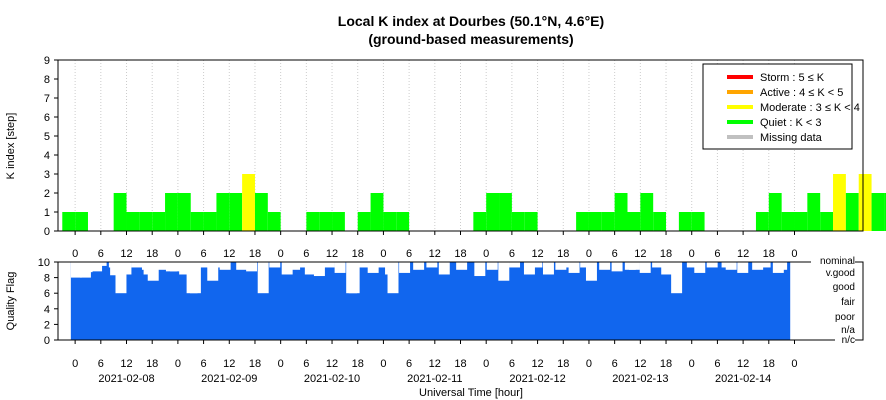 The width and height of the screenshot is (886, 400). What do you see at coordinates (47, 99) in the screenshot?
I see `k-y-tick-label: 7` at bounding box center [47, 99].